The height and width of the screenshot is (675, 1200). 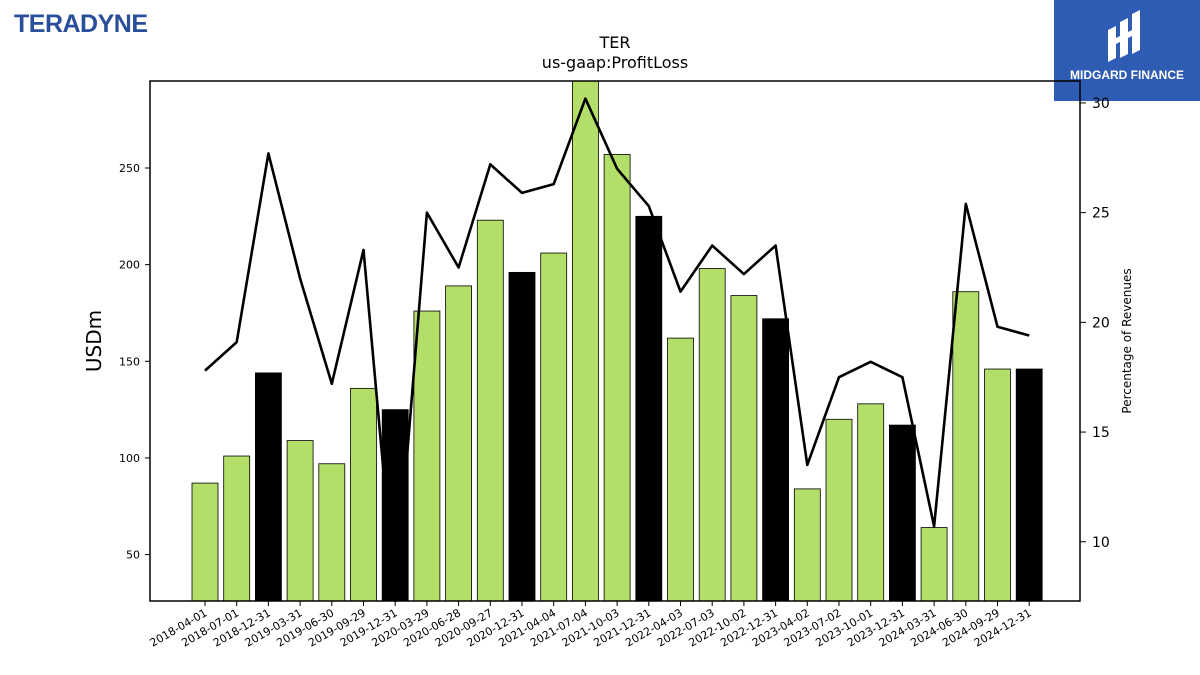 I want to click on midgard-finance-logo: MIDGARD FINANCE, so click(x=1127, y=50).